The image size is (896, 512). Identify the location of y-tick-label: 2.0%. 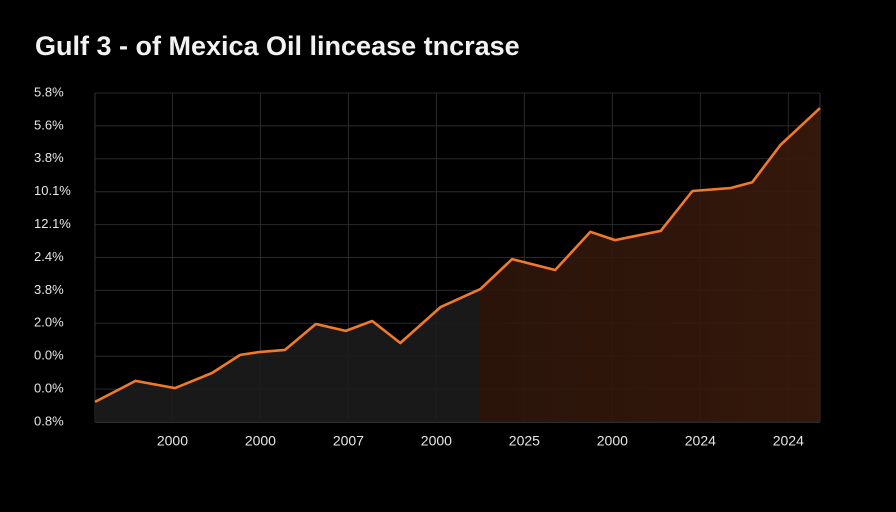
(49, 322).